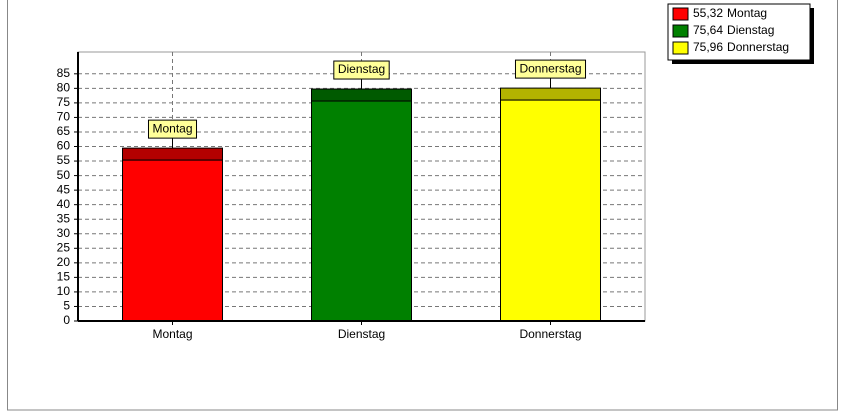  Describe the element at coordinates (172, 334) in the screenshot. I see `x-tick-label: Montag` at that location.